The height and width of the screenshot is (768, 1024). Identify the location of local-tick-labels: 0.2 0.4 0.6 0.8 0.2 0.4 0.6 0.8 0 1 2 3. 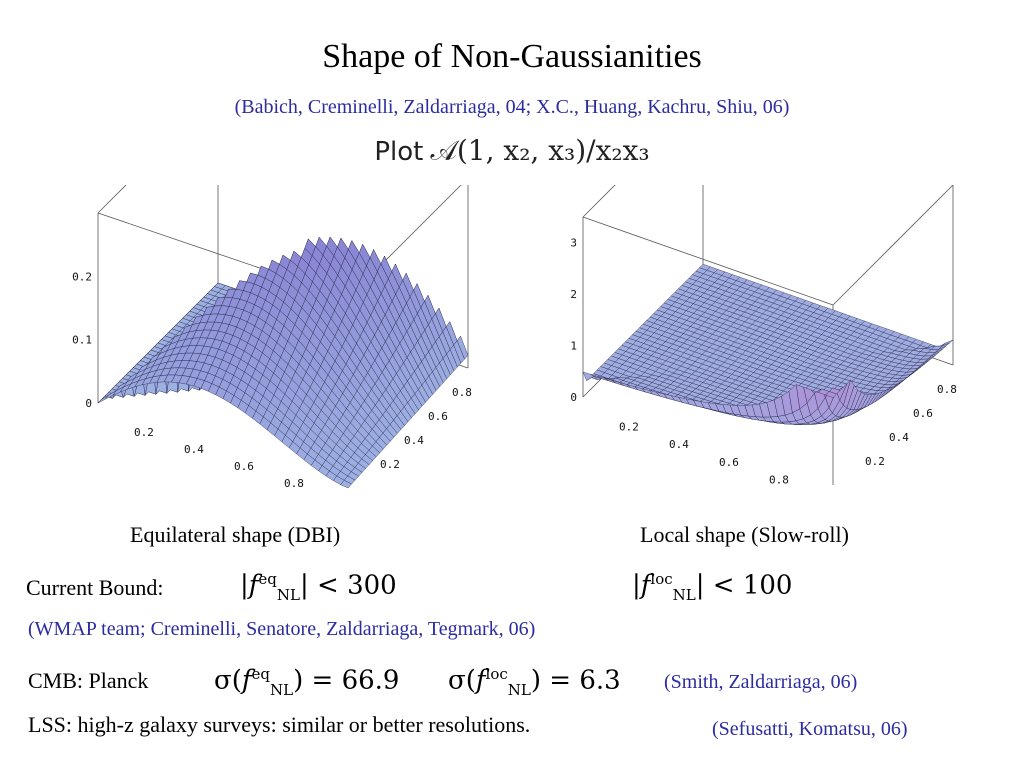
(763, 362).